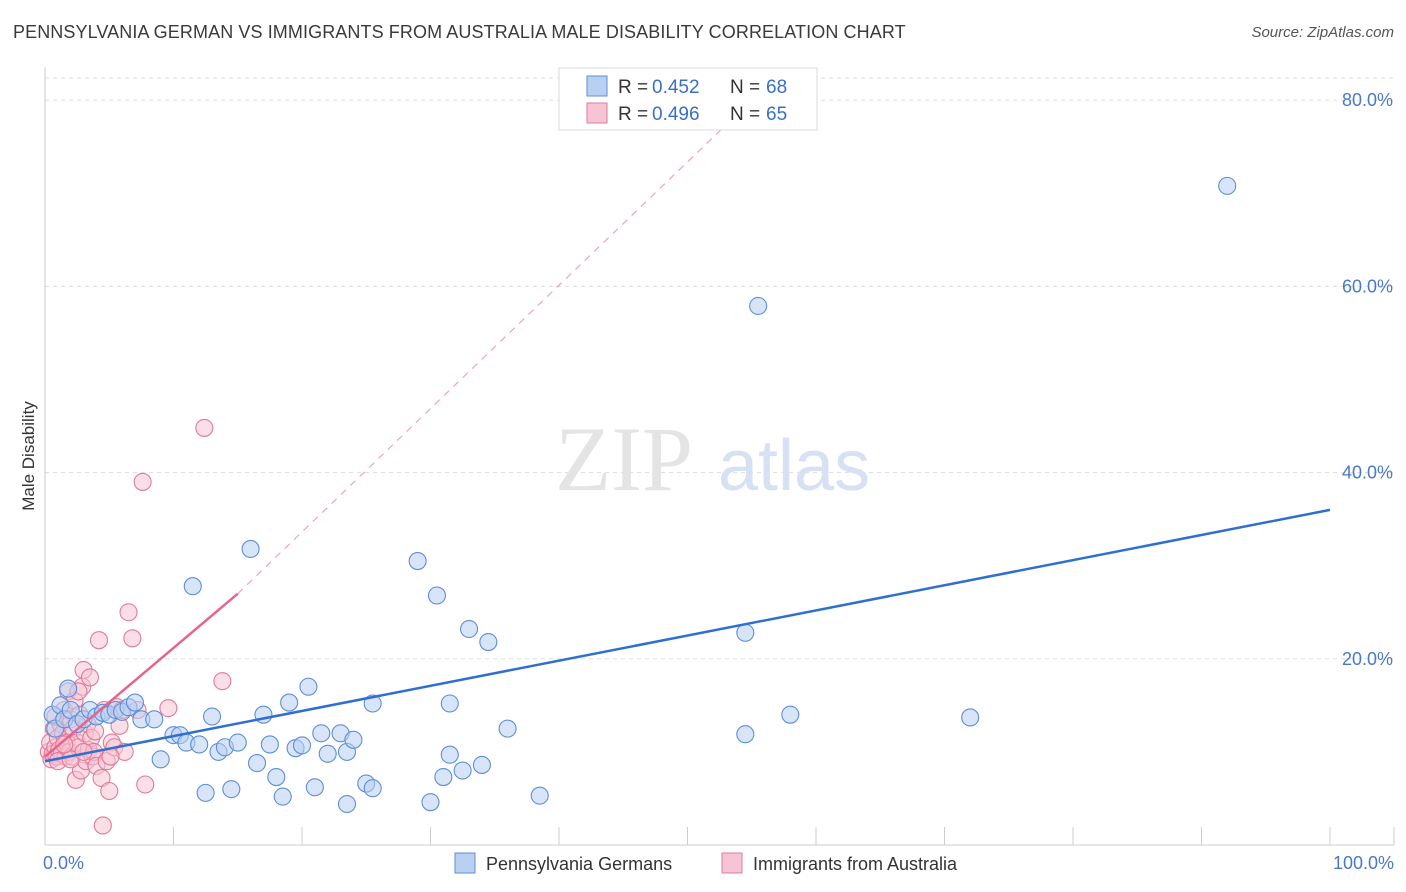  I want to click on series-immigrants-from-australia, so click(135, 626).